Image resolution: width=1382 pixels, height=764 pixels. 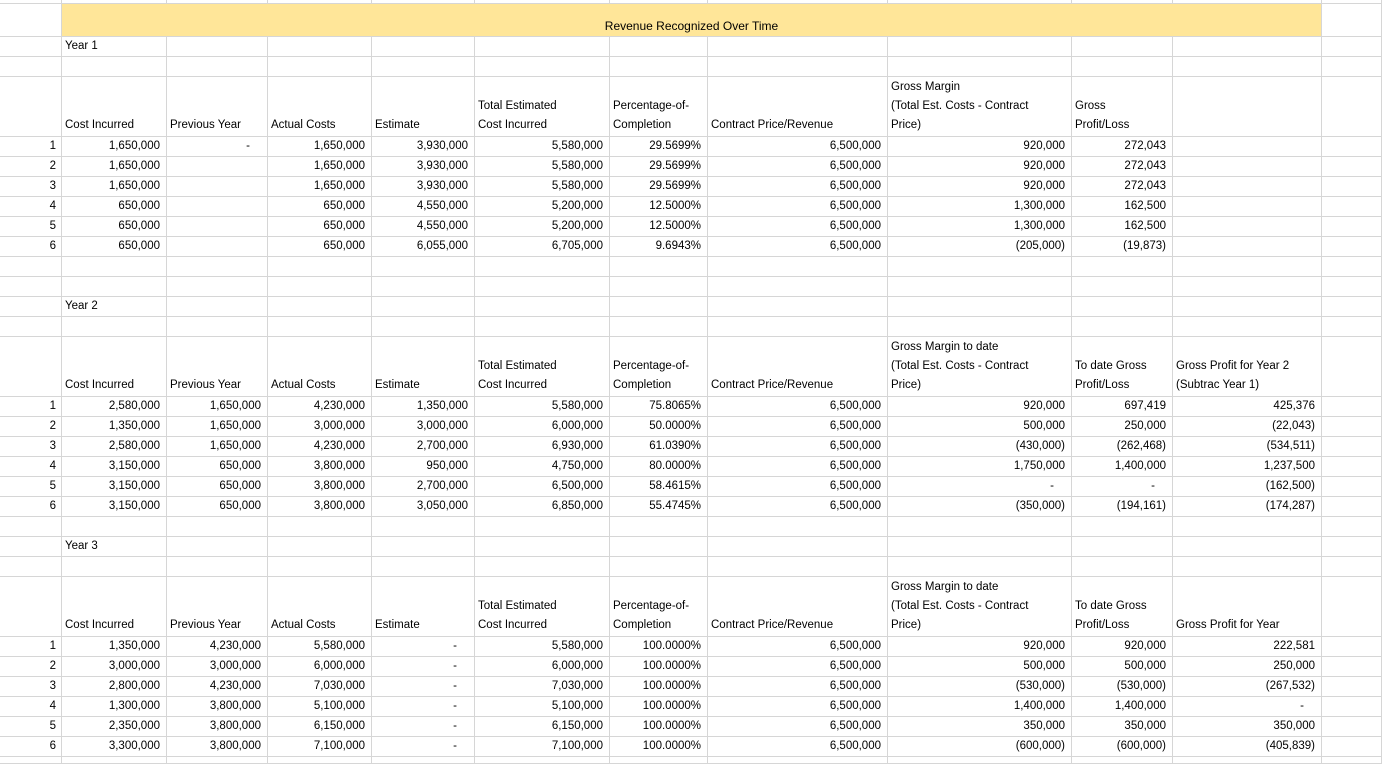 What do you see at coordinates (114, 547) in the screenshot?
I see `section-label: Year 3` at bounding box center [114, 547].